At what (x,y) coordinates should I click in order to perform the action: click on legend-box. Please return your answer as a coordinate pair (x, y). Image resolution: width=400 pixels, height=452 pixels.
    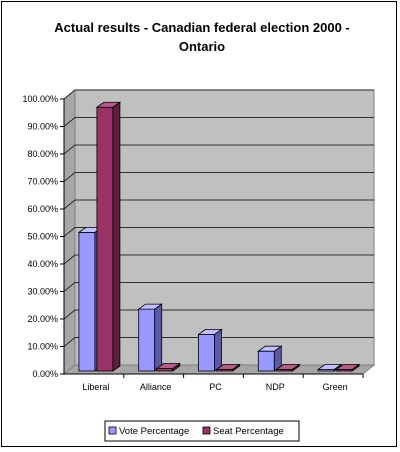
    Looking at the image, I should click on (202, 431).